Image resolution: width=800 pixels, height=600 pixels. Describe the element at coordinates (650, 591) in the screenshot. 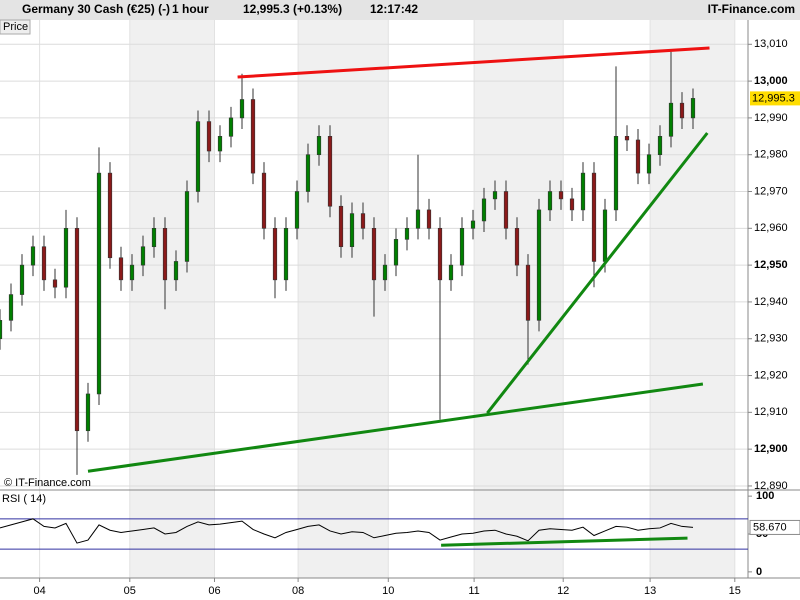

I see `x-tick-label: 13` at that location.